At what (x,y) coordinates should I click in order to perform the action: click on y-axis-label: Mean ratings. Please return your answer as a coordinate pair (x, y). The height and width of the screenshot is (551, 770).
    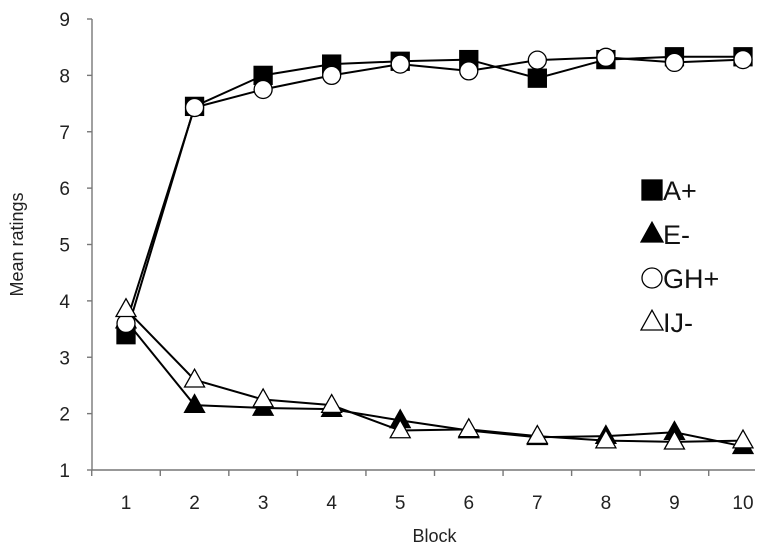
    Looking at the image, I should click on (17, 244).